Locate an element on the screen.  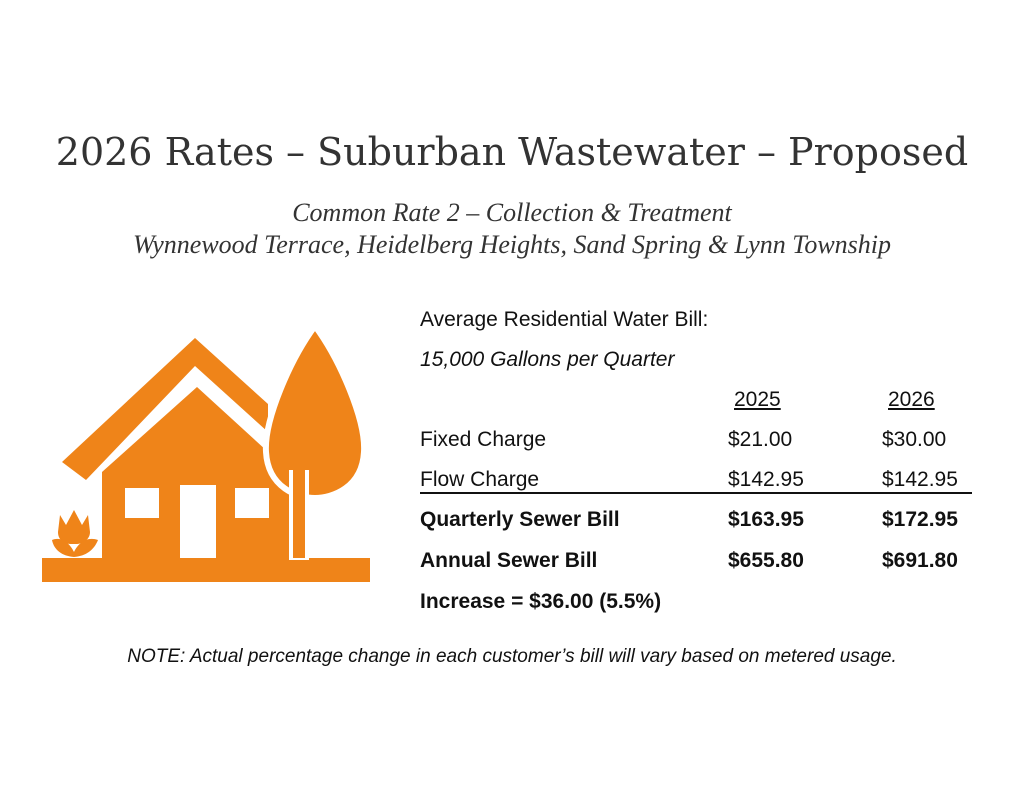
column-header: 2025 is located at coordinates (757, 399).